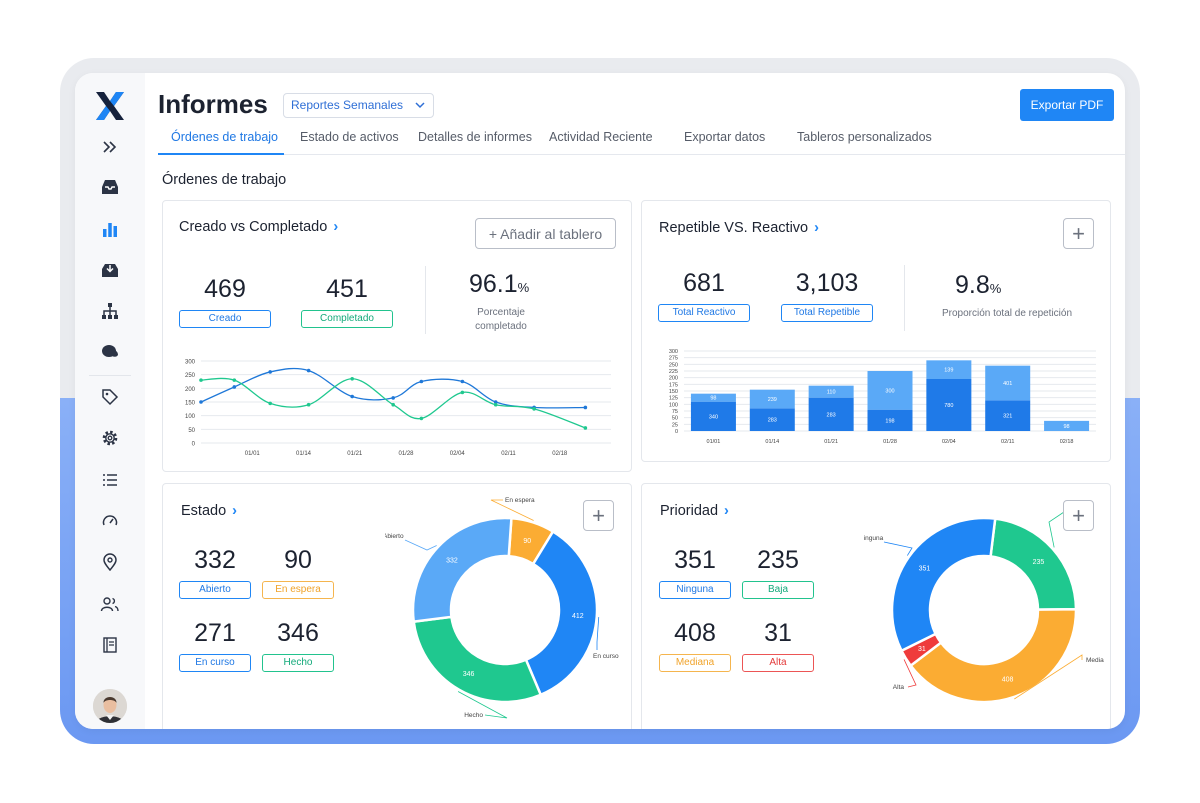  I want to click on card-title: Repetible VS. Reactivo ›, so click(739, 228).